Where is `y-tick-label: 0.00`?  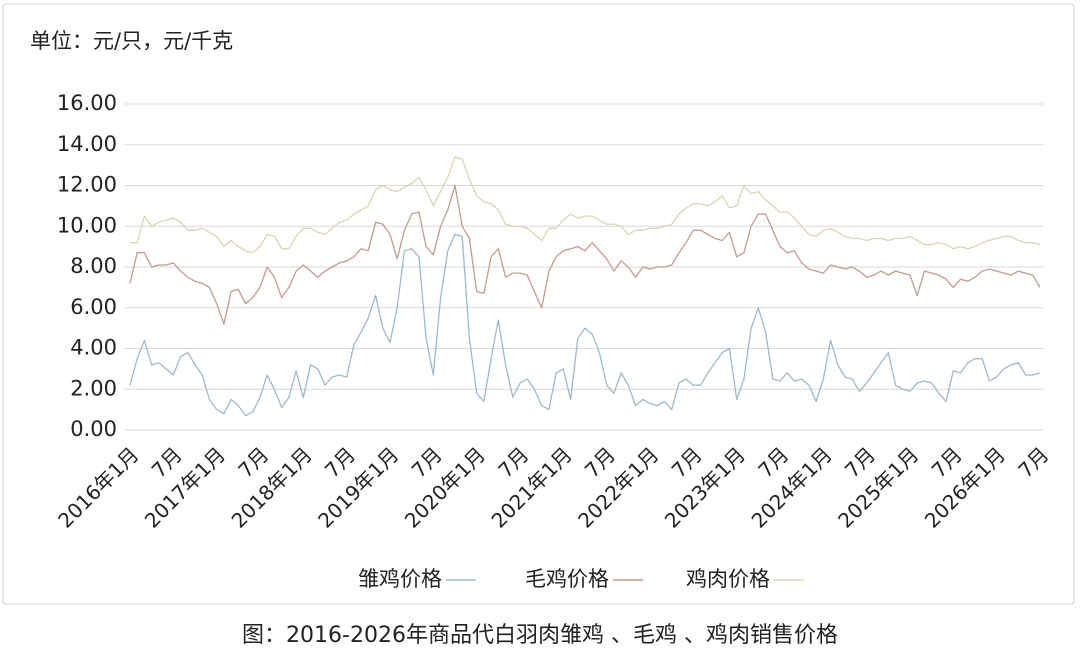
y-tick-label: 0.00 is located at coordinates (93, 429).